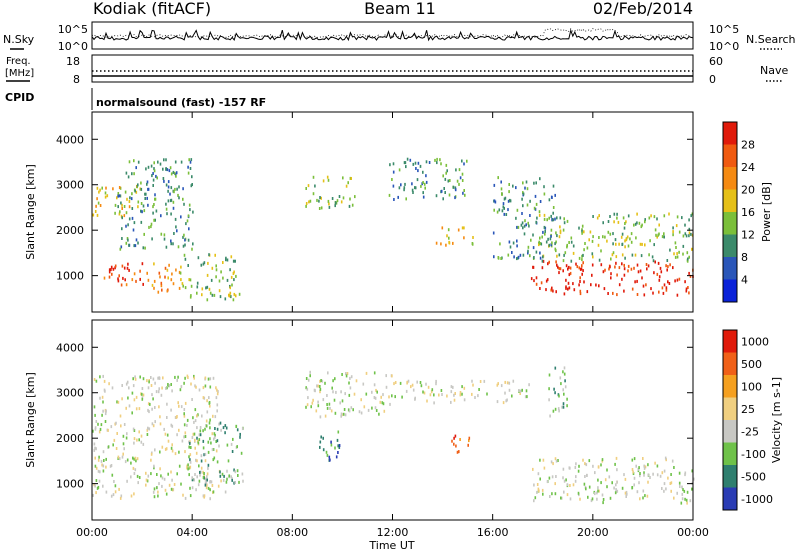 Image resolution: width=800 pixels, height=554 pixels. I want to click on power-colorbar-swatch, so click(730, 245).